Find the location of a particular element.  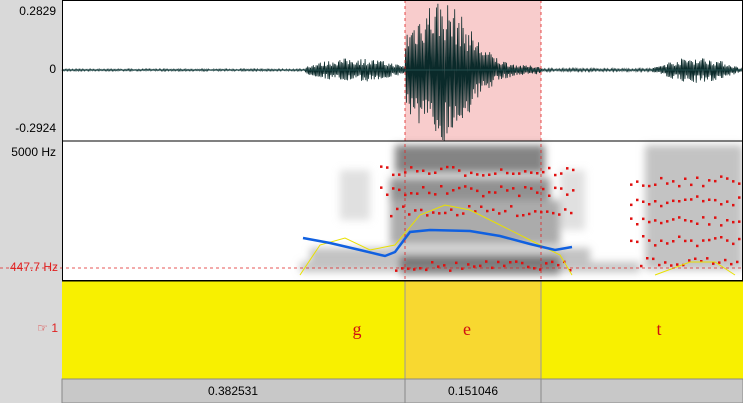

spectrogram-top: 5000 Hz is located at coordinates (33, 152).